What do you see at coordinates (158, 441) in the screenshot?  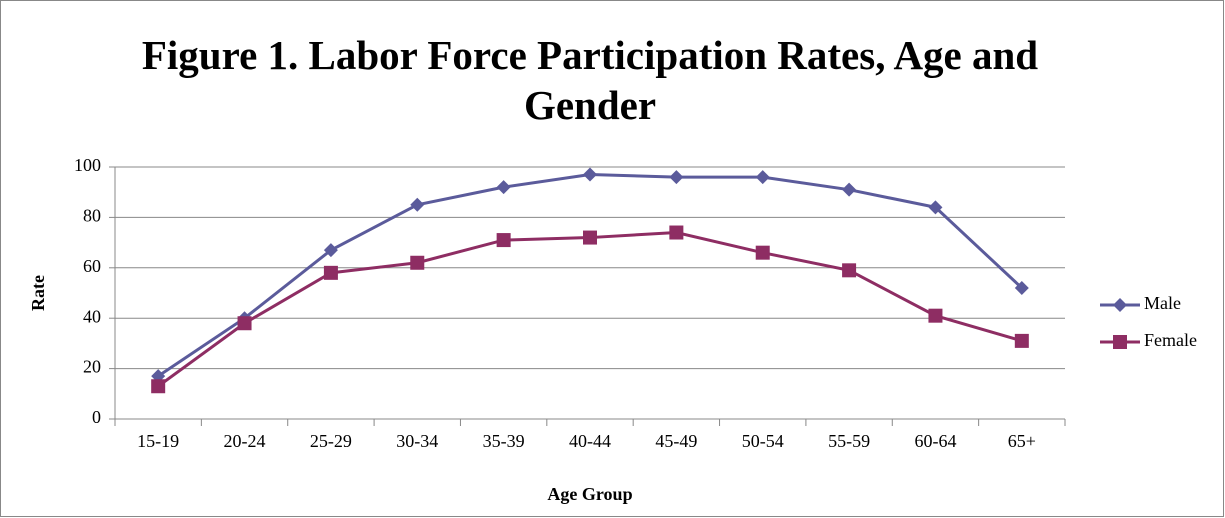 I see `x-tick-label: 15-19` at bounding box center [158, 441].